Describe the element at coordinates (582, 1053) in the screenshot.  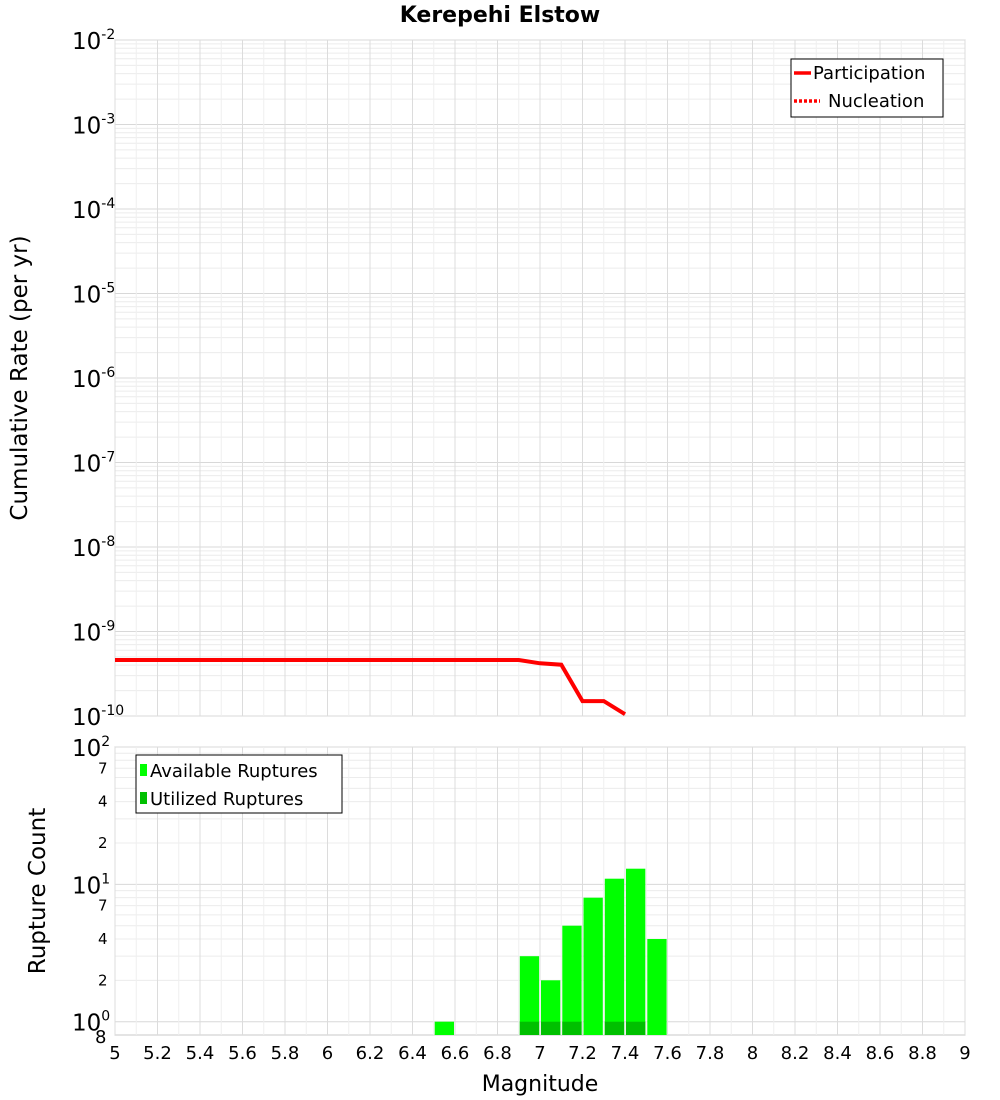
I see `x-tick-label: 7.2` at that location.